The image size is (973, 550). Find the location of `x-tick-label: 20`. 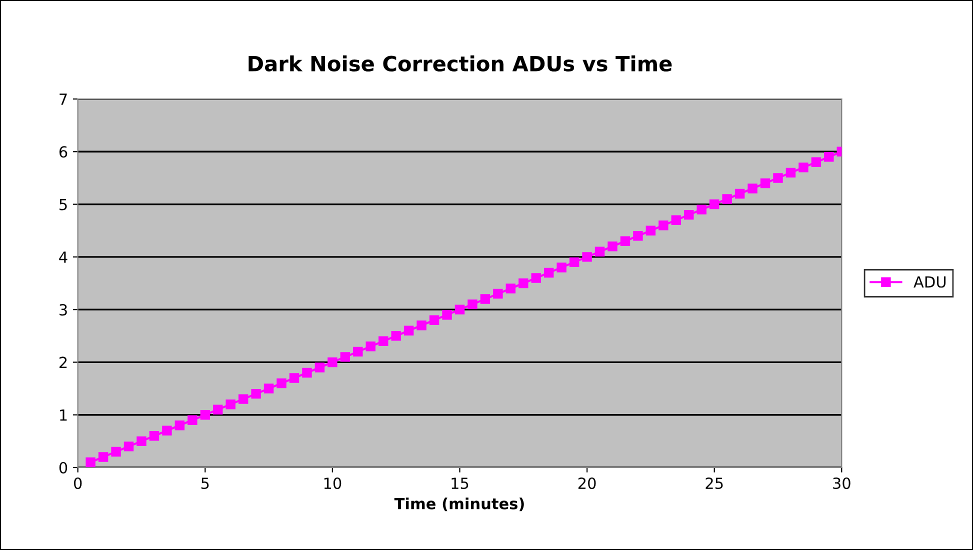

x-tick-label: 20 is located at coordinates (587, 483).